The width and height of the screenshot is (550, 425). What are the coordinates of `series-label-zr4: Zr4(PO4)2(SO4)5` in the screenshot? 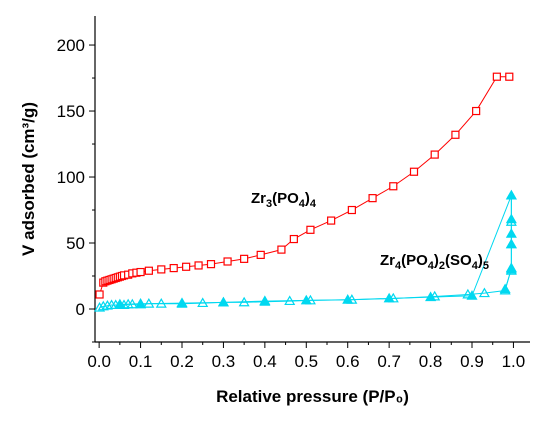 It's located at (434, 262).